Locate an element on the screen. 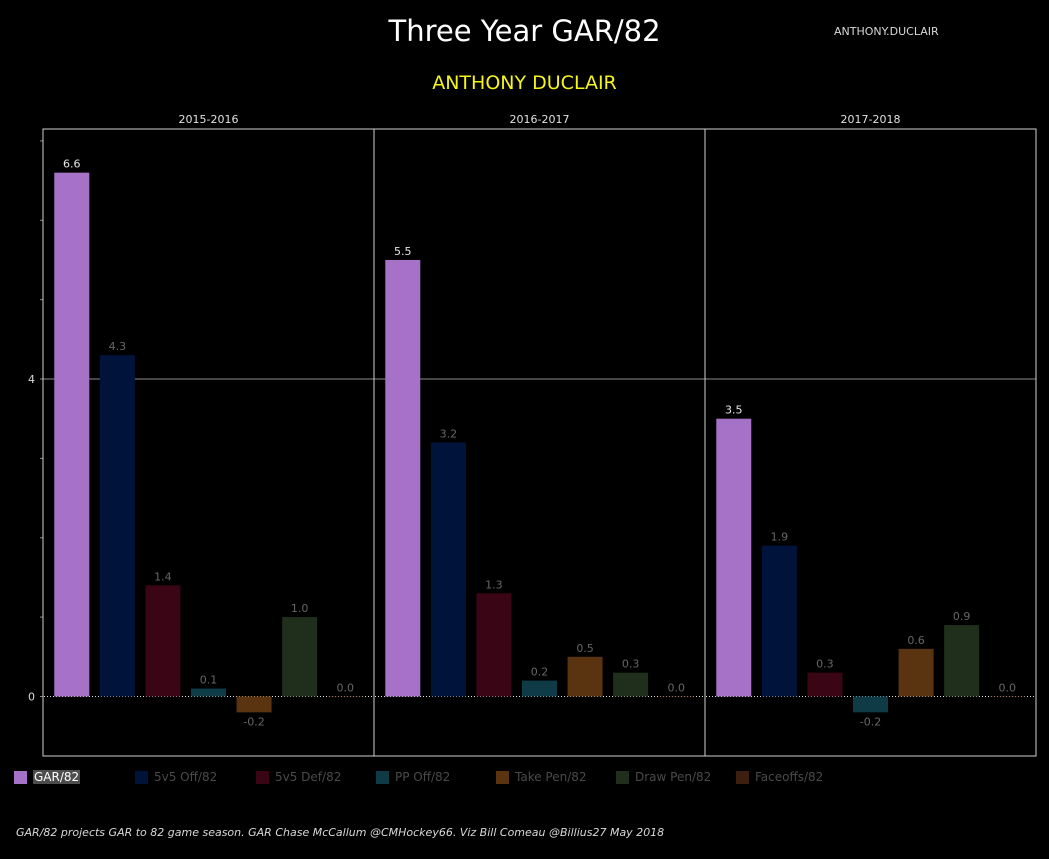 The height and width of the screenshot is (859, 1049). legend-label: Faceoffs/82 is located at coordinates (789, 777).